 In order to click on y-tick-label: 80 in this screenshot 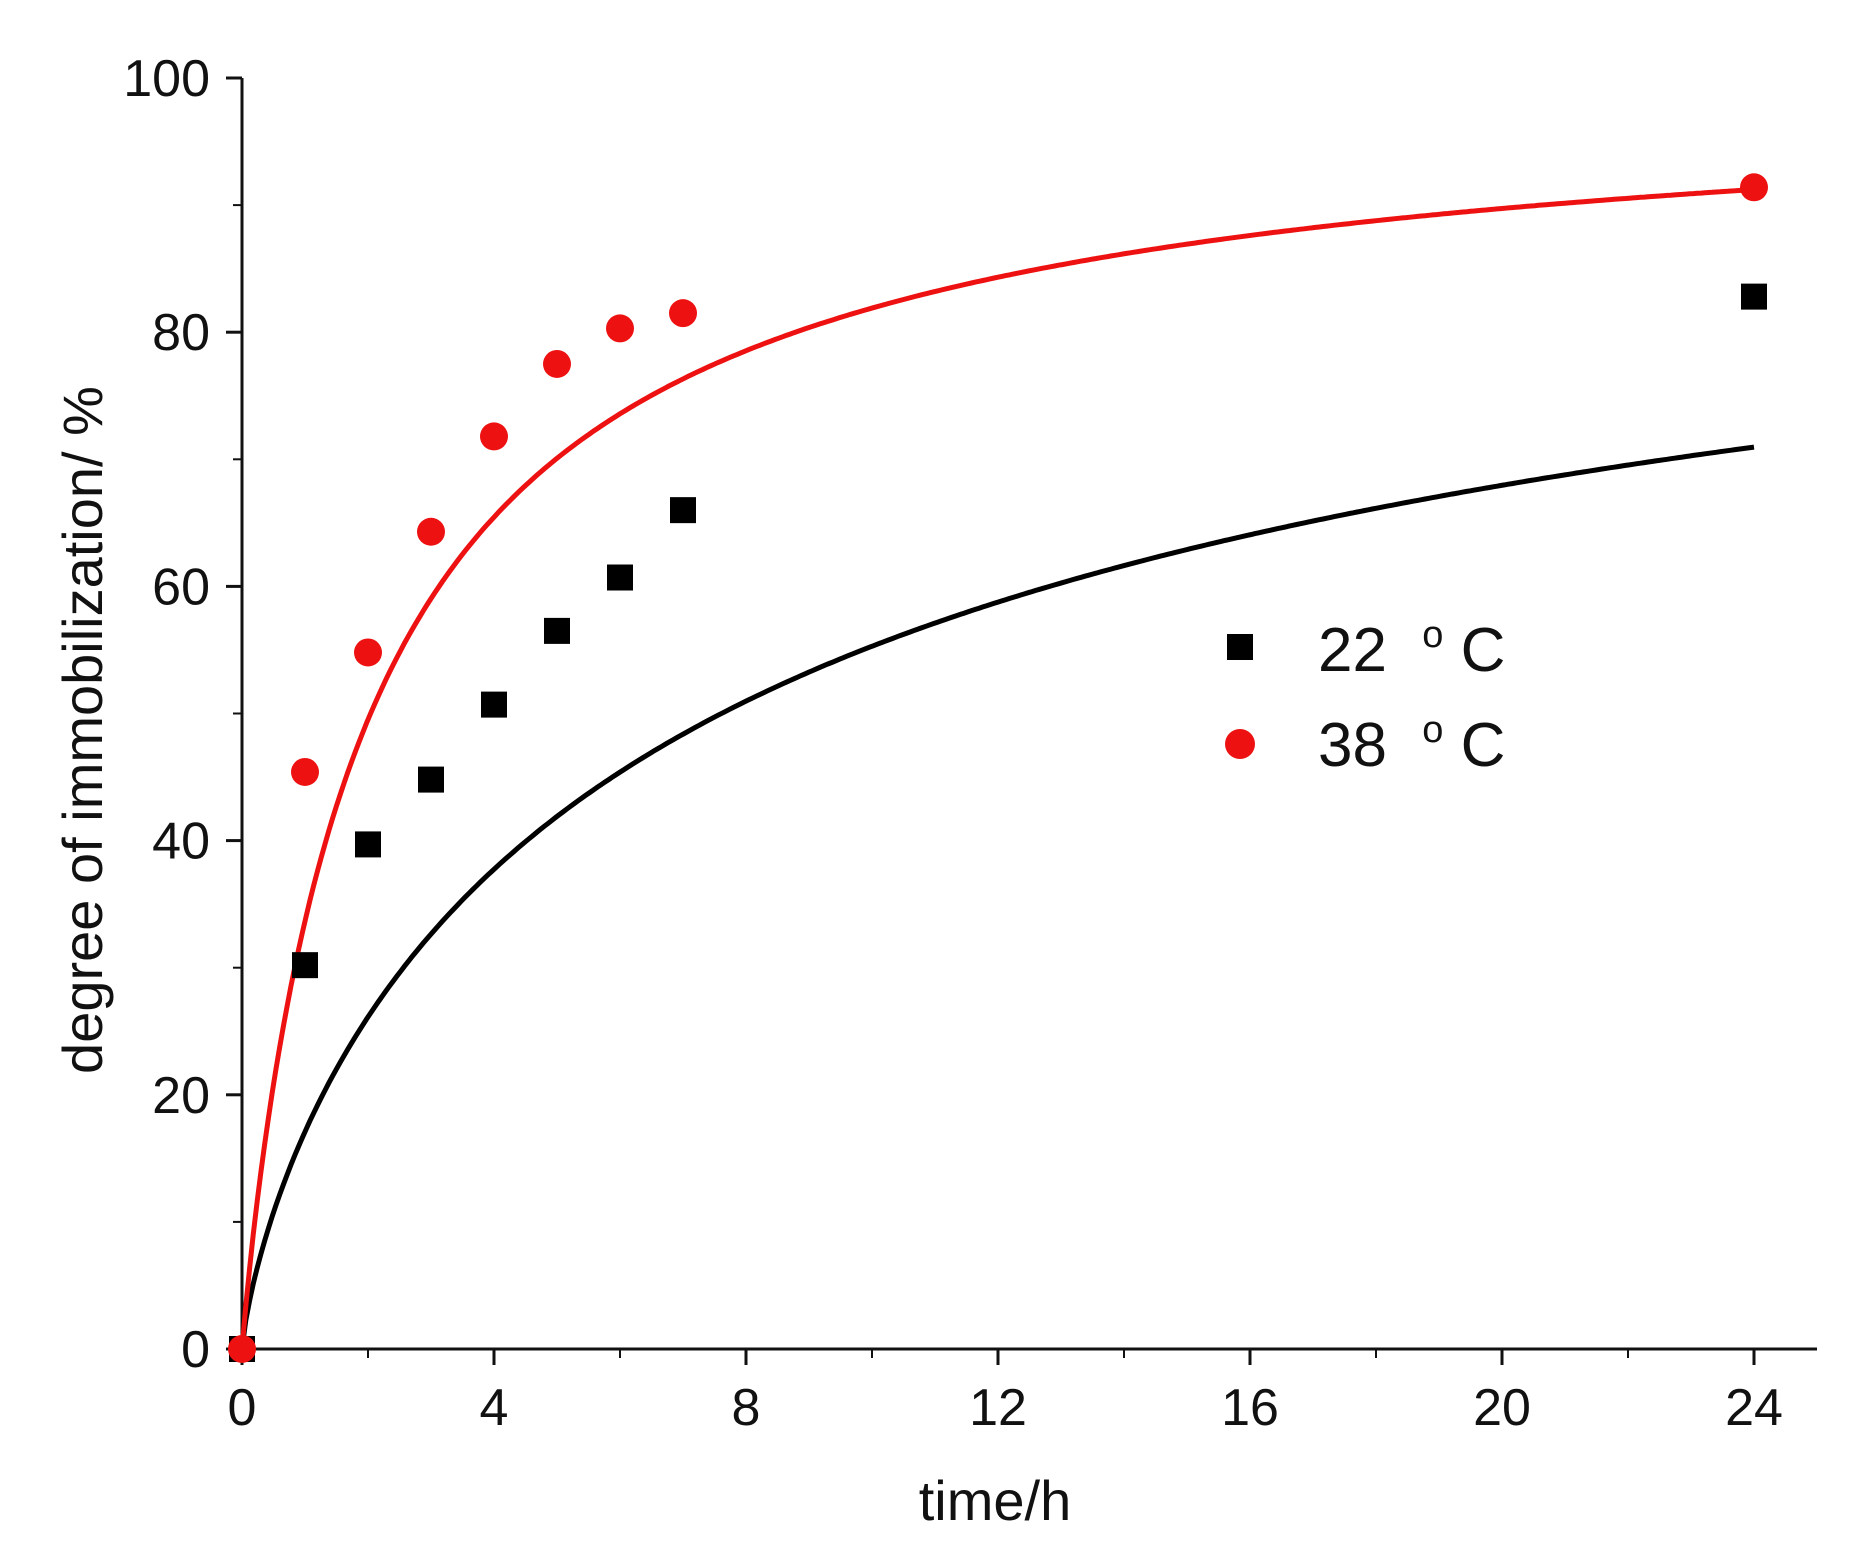, I will do `click(181, 333)`.